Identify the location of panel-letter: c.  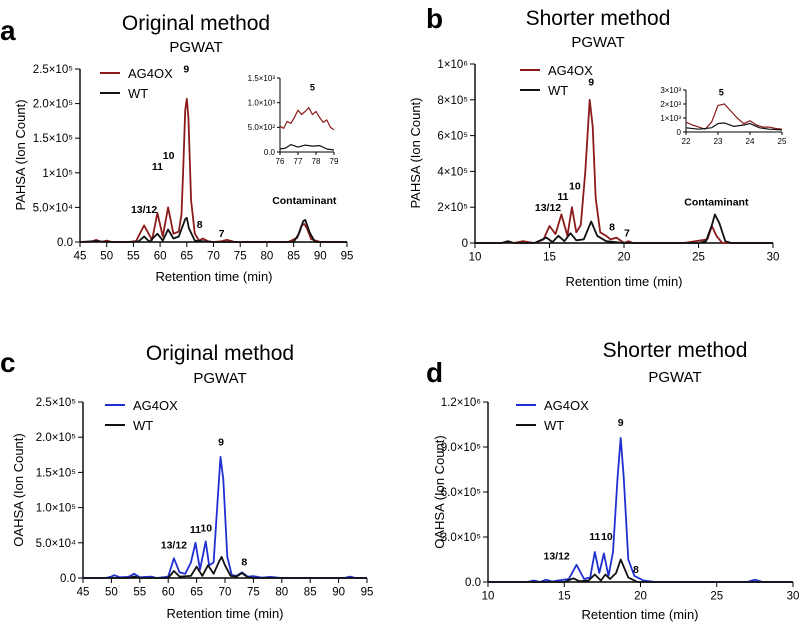
(8, 362).